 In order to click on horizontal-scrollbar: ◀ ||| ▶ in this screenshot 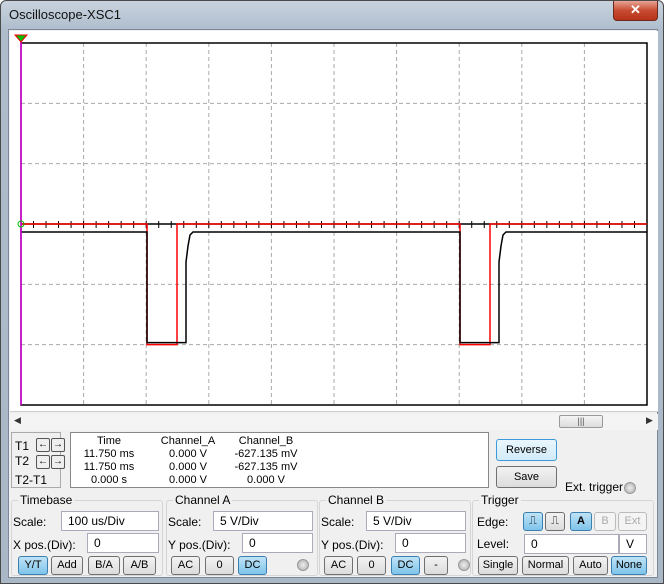, I will do `click(334, 422)`.